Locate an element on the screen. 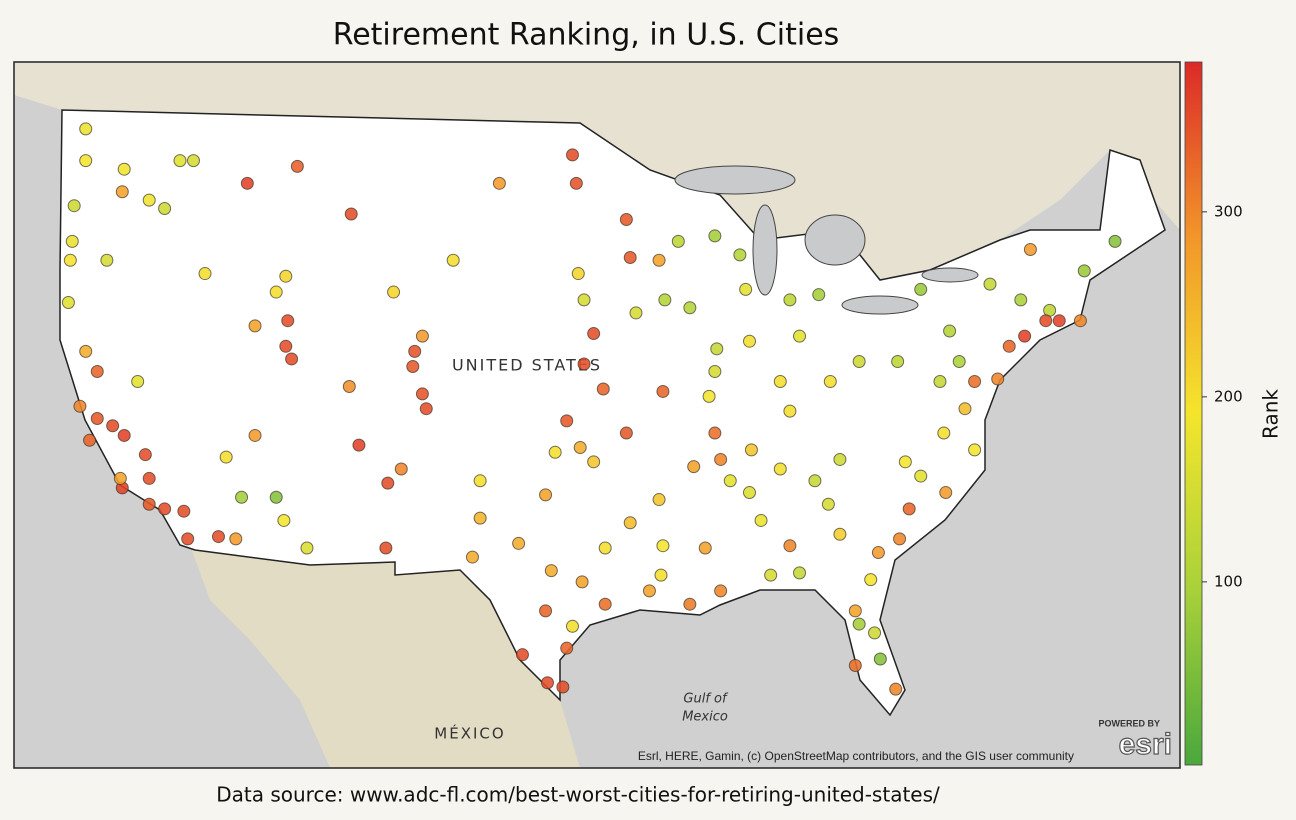 The image size is (1296, 820). colorbar-tick-label: 300 is located at coordinates (1228, 211).